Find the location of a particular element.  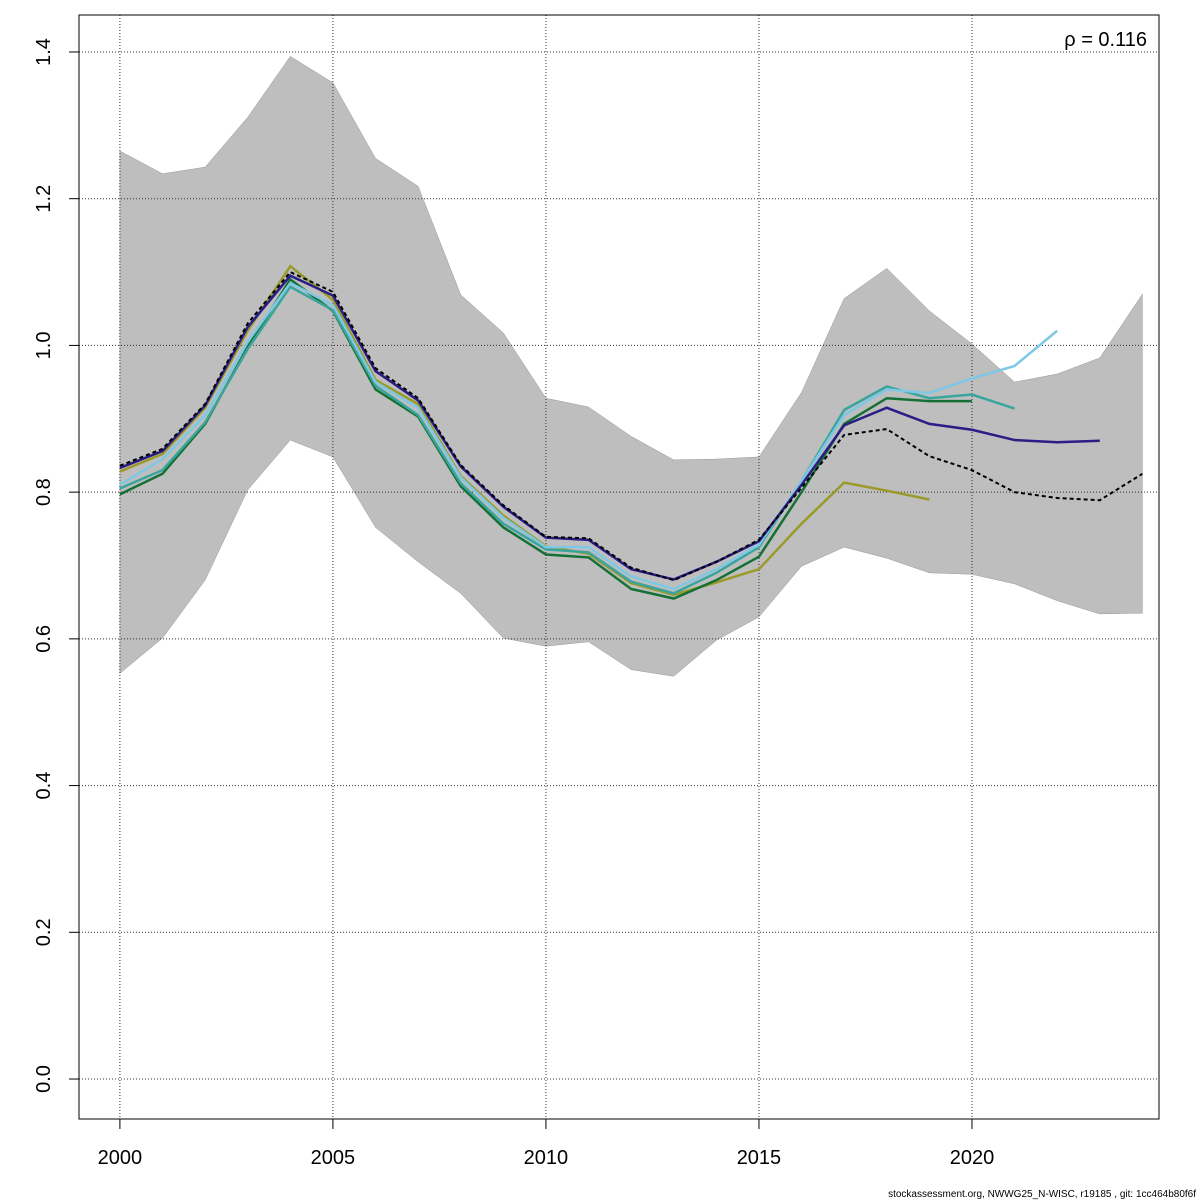

x-tick-label: 2020 is located at coordinates (972, 1158).